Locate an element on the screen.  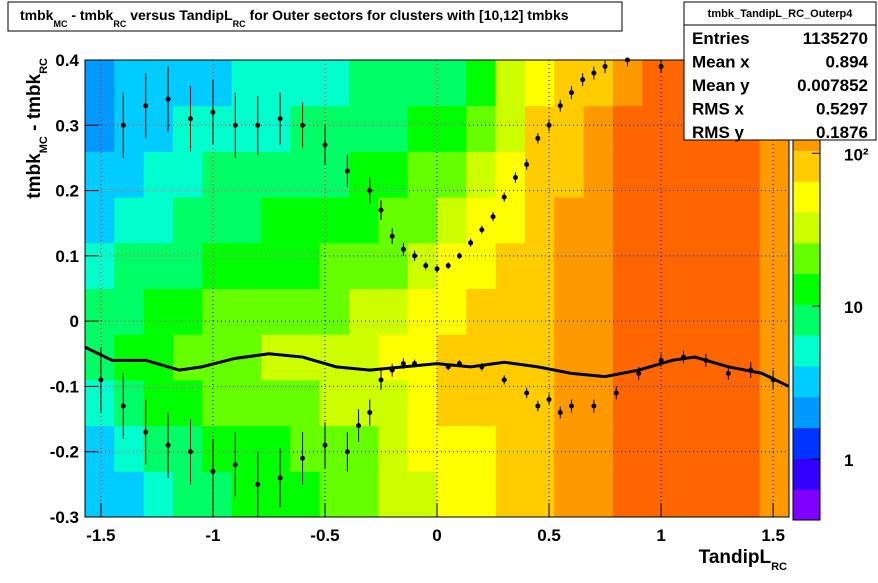
y-tick-label: -0.3 is located at coordinates (64, 517).